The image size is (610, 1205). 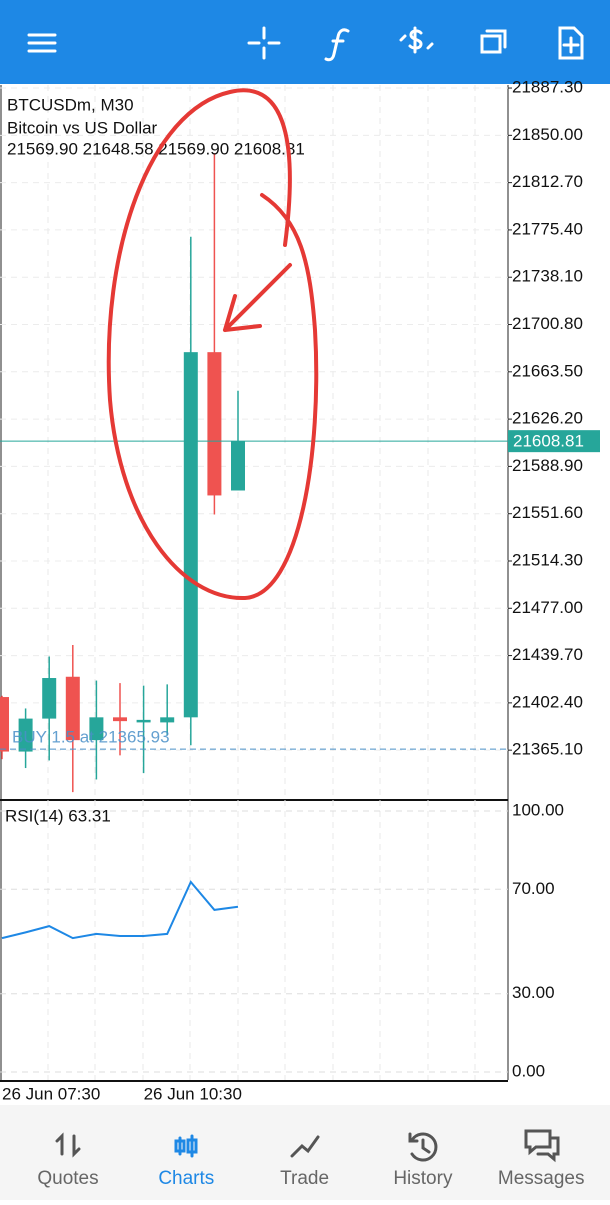 I want to click on y-tick-label: 21850.00, so click(x=547, y=134).